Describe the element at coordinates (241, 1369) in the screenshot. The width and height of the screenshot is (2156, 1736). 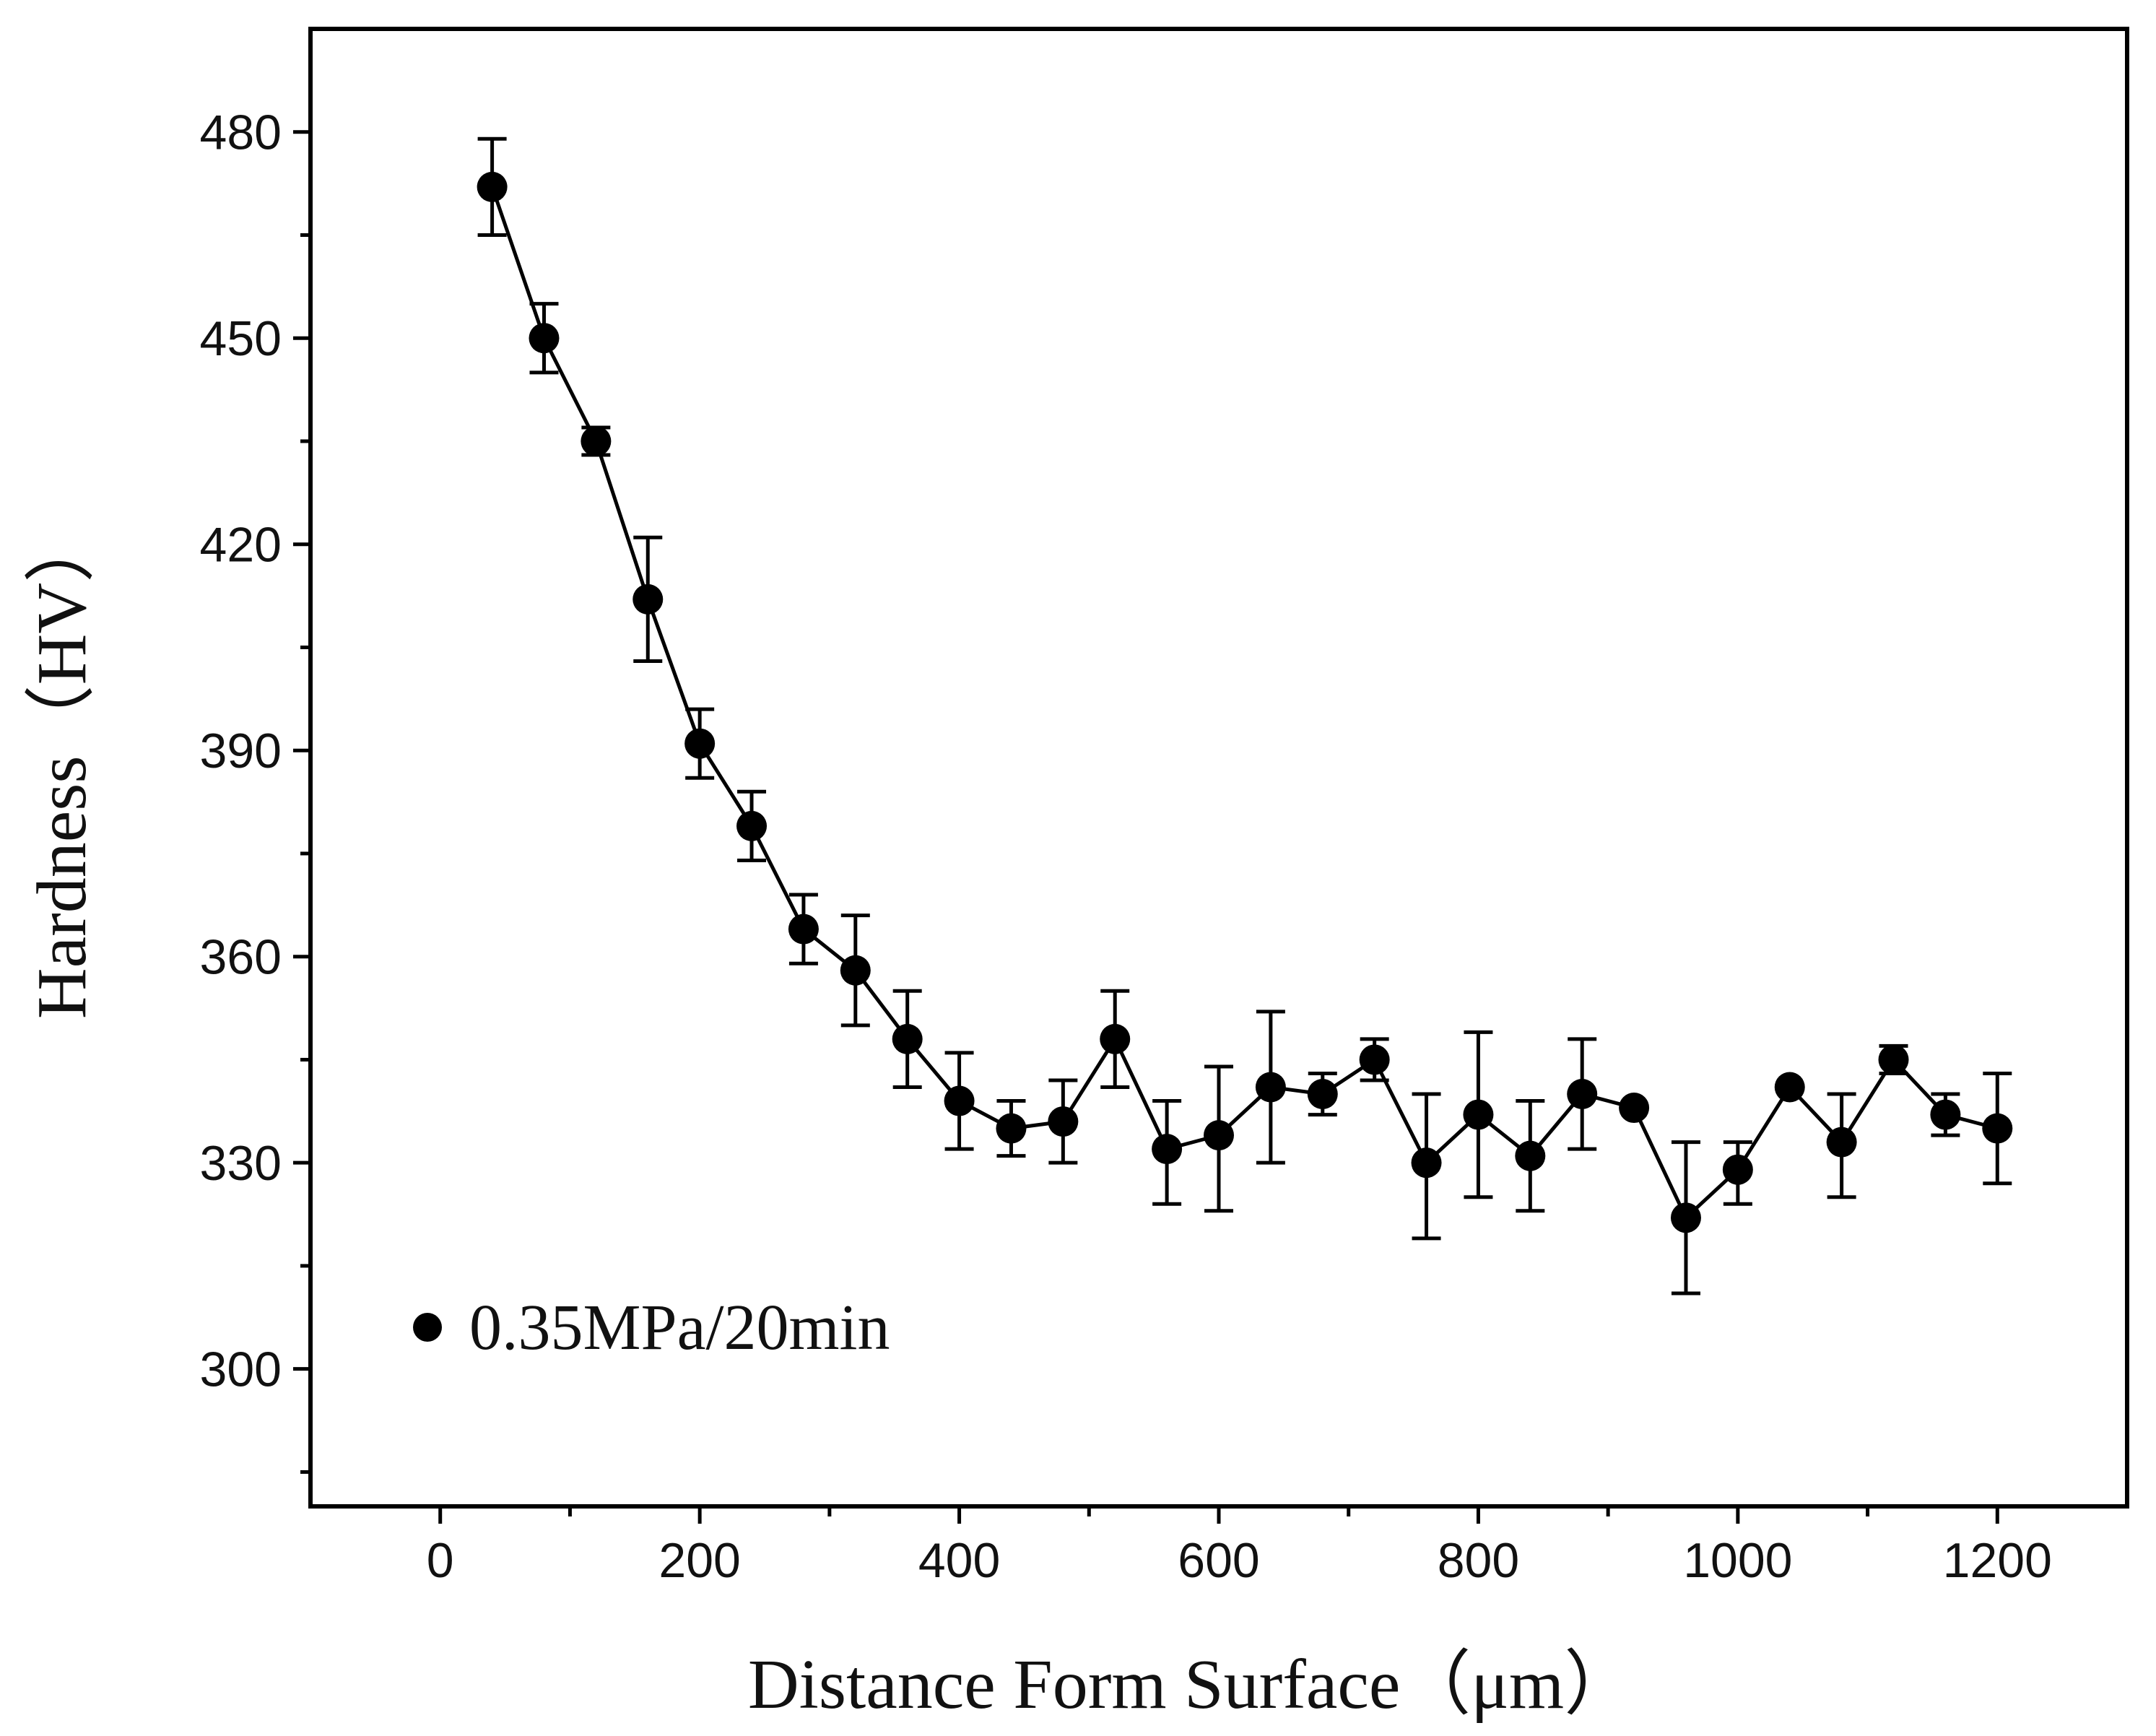
I see `y-tick-label: 300` at that location.